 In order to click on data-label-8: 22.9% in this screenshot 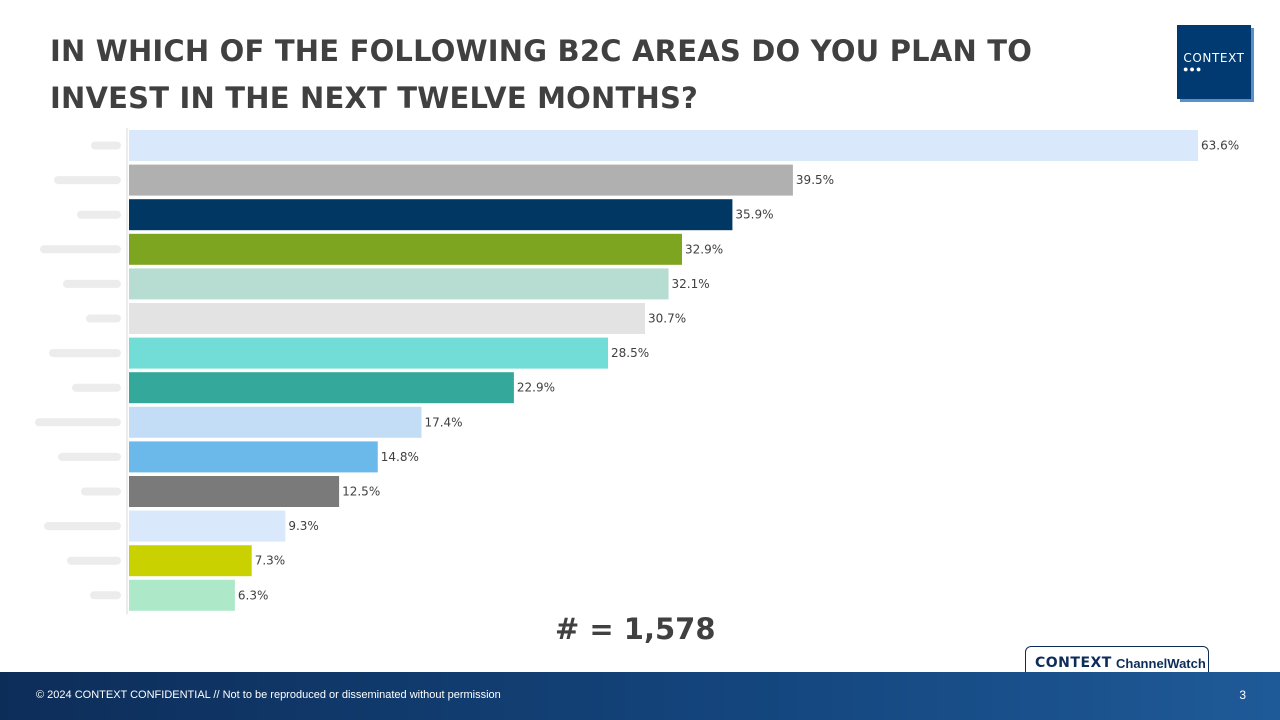, I will do `click(536, 388)`.